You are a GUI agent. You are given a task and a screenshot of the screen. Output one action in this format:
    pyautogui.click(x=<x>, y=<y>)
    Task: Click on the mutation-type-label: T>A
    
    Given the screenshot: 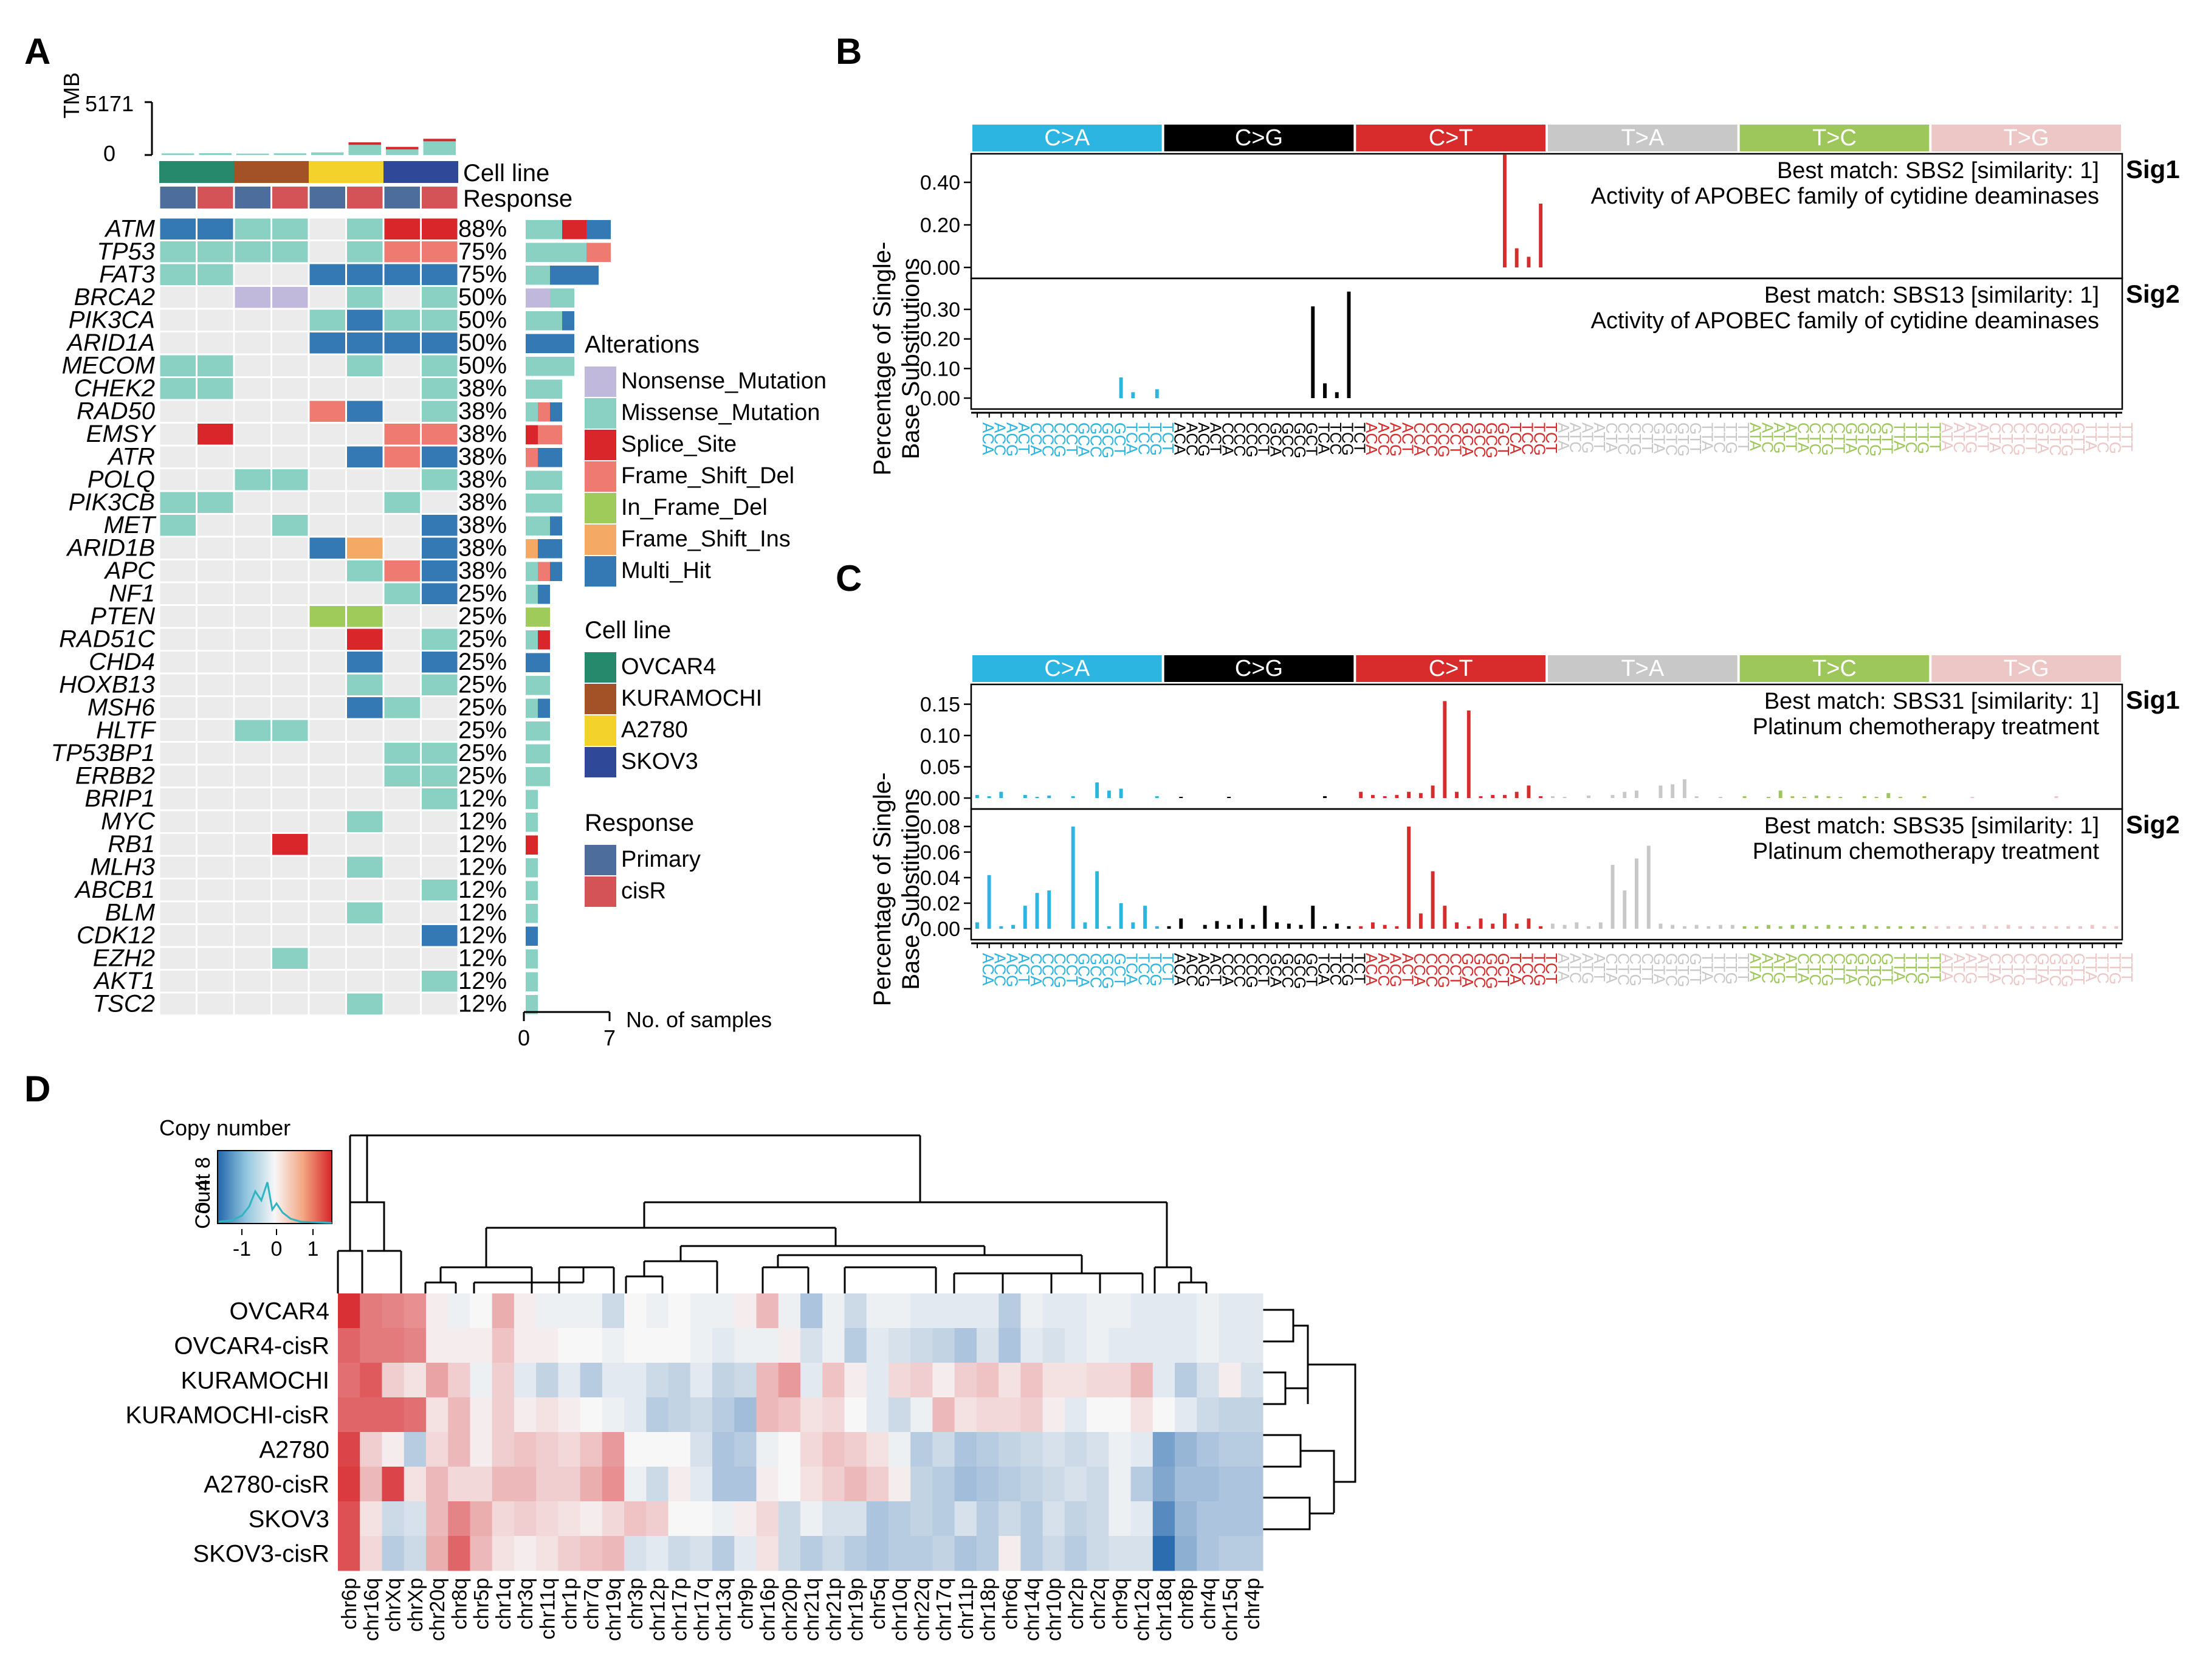 What is the action you would take?
    pyautogui.click(x=1642, y=668)
    